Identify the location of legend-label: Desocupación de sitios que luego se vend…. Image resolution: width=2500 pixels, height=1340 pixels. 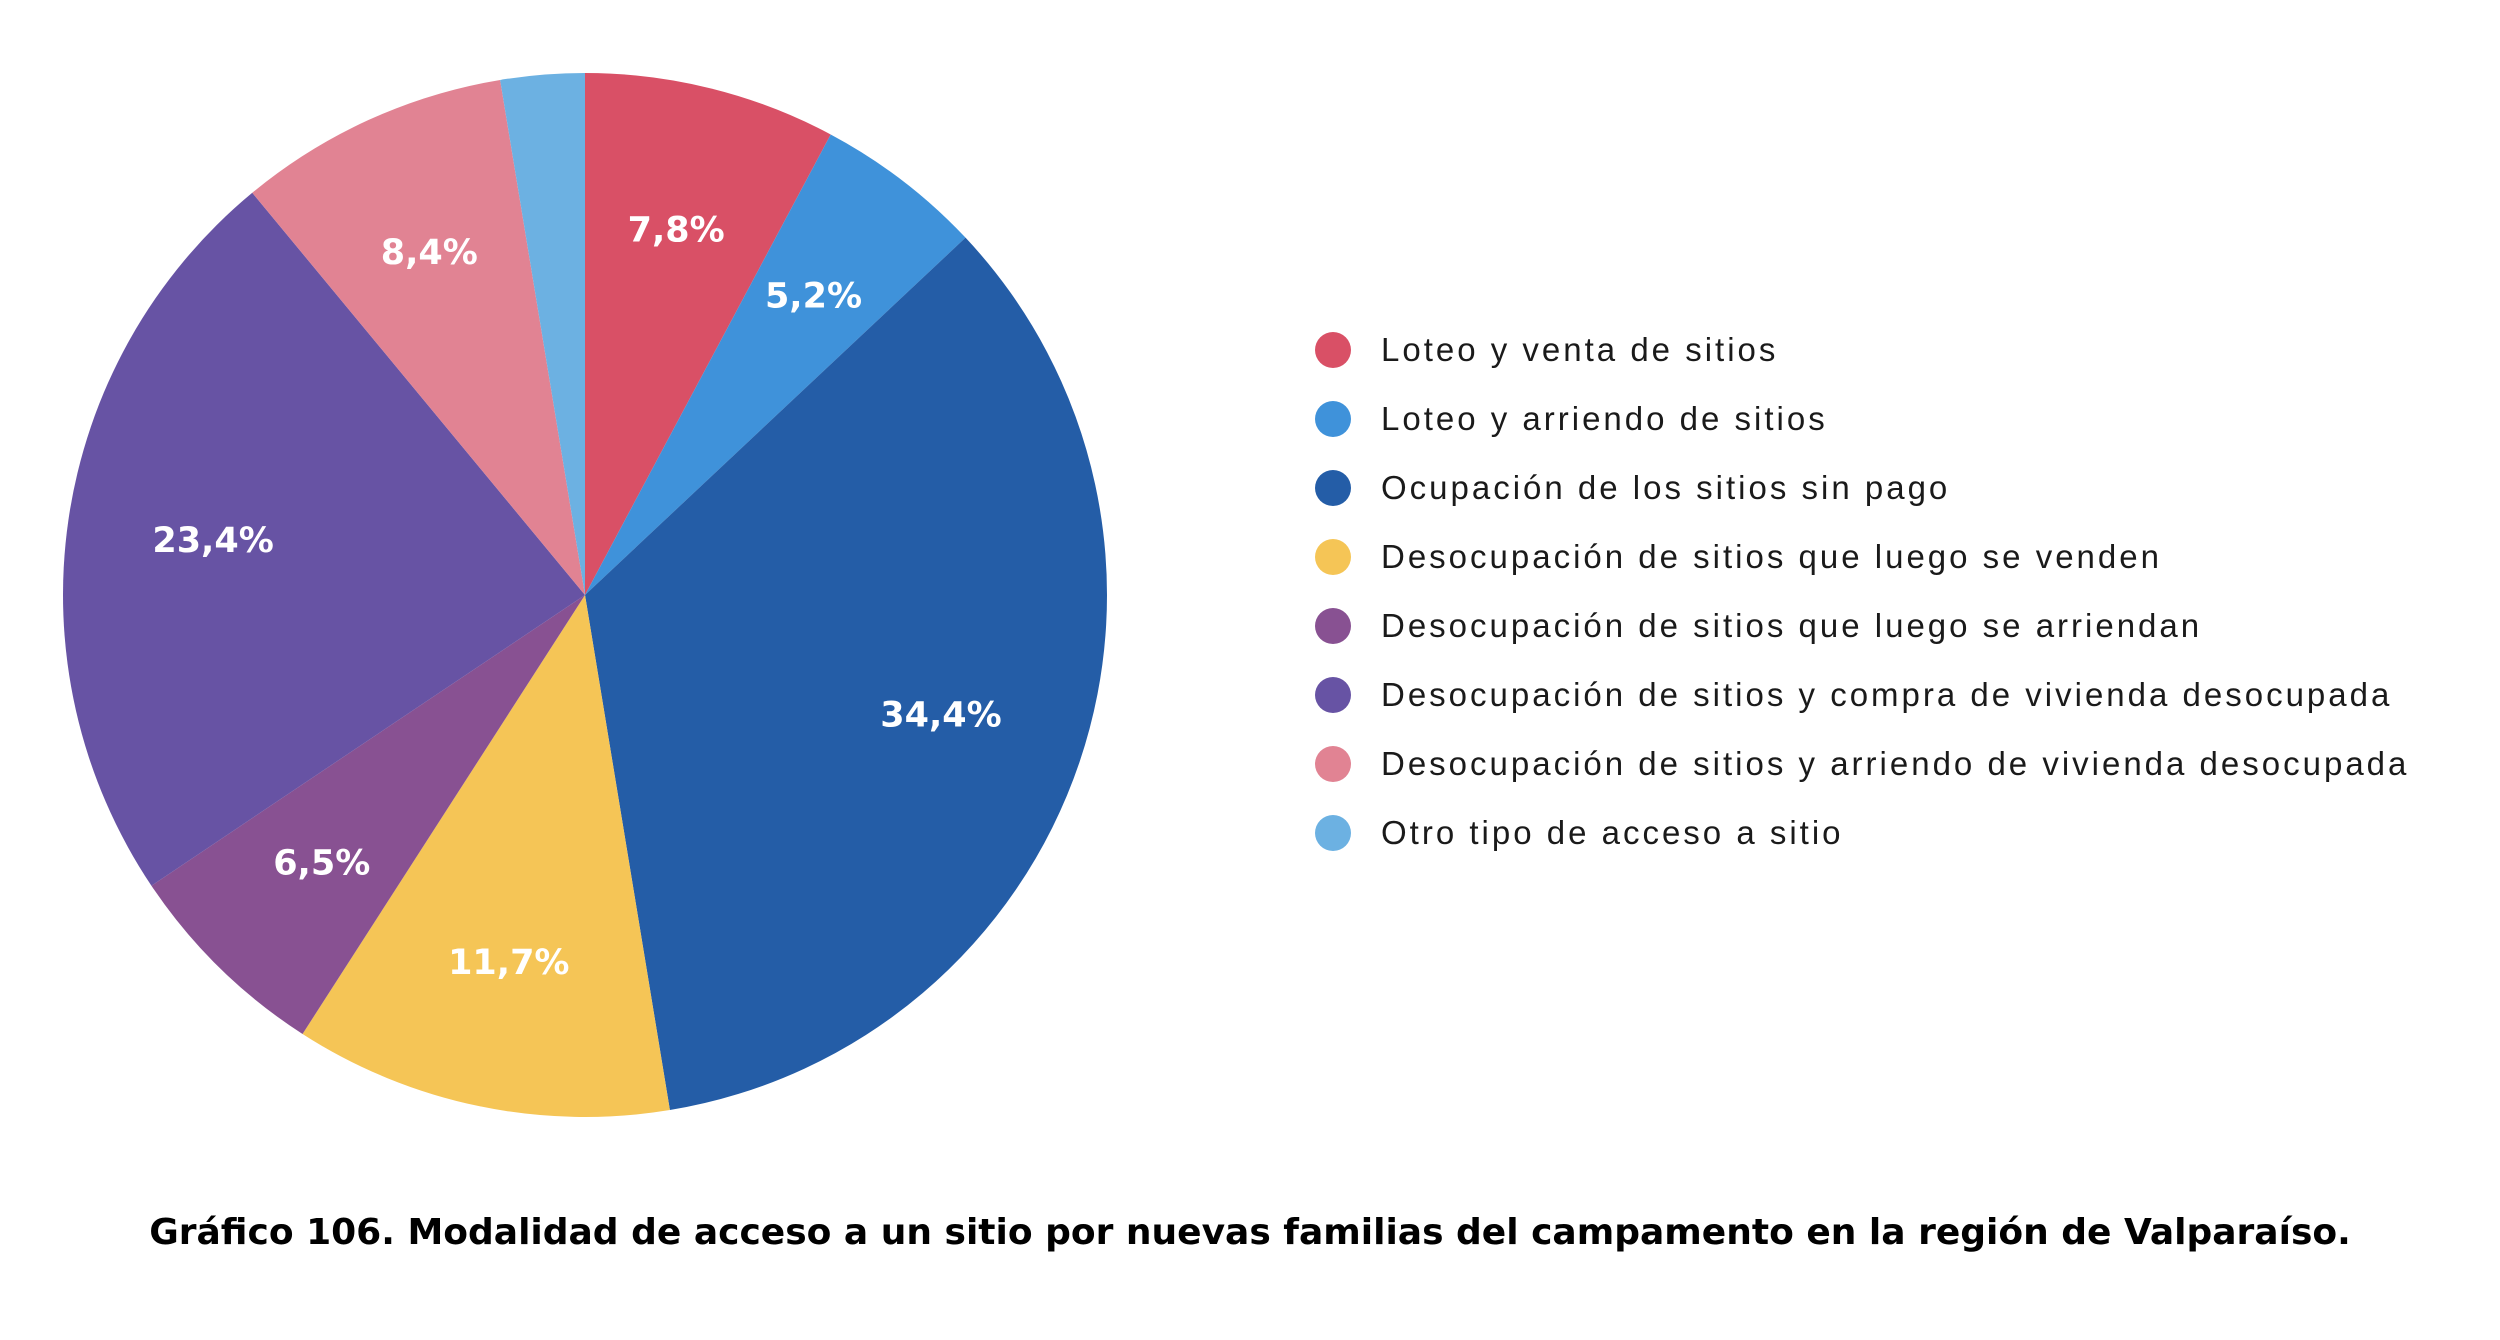
(1771, 556).